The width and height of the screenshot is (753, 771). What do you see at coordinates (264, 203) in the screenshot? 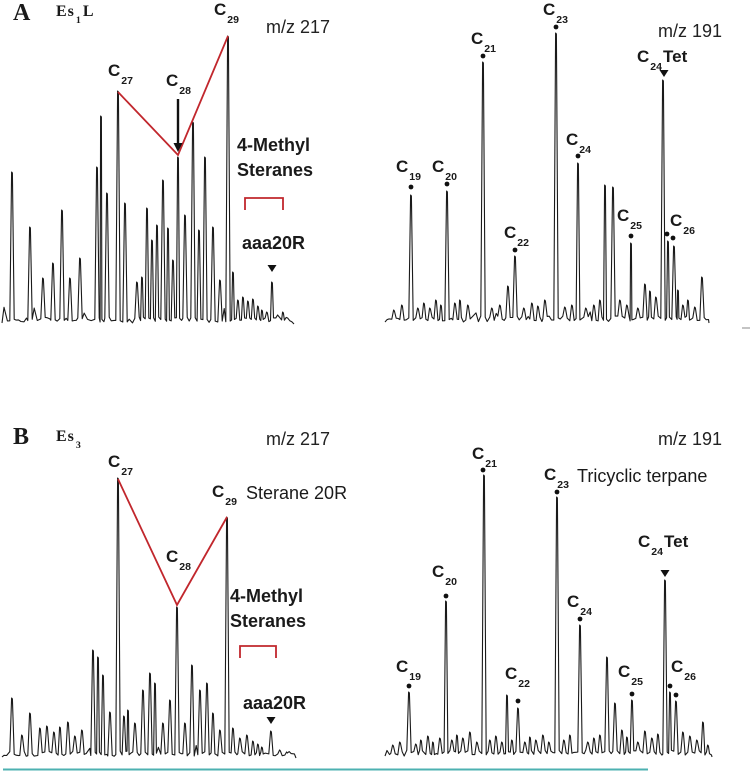
I see `4methyl-bracket-a` at bounding box center [264, 203].